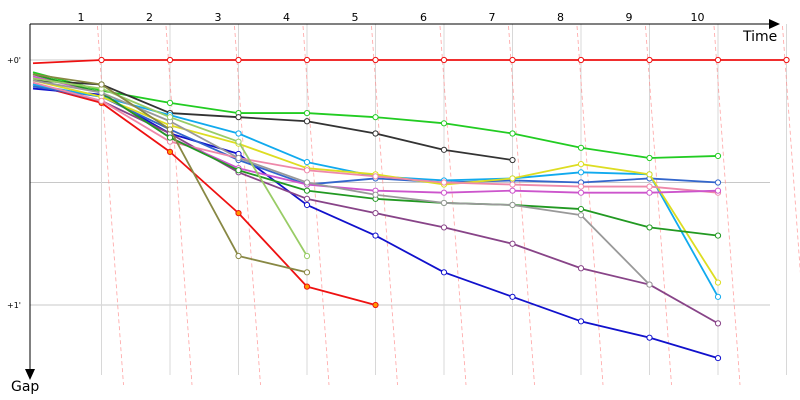  What do you see at coordinates (423, 17) in the screenshot?
I see `lap-label: 6` at bounding box center [423, 17].